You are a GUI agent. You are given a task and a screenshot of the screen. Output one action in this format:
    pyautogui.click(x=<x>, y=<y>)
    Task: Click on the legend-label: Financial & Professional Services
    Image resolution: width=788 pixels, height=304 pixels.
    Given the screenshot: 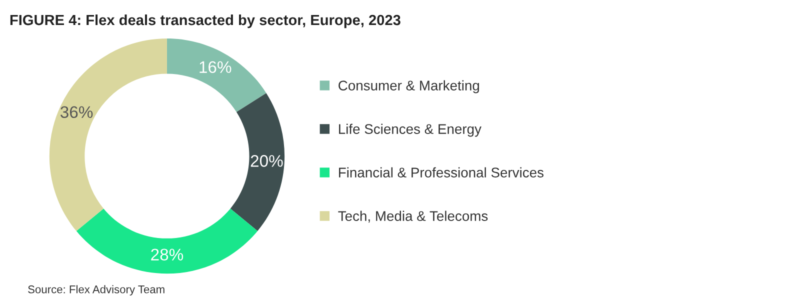 What is the action you would take?
    pyautogui.click(x=441, y=172)
    